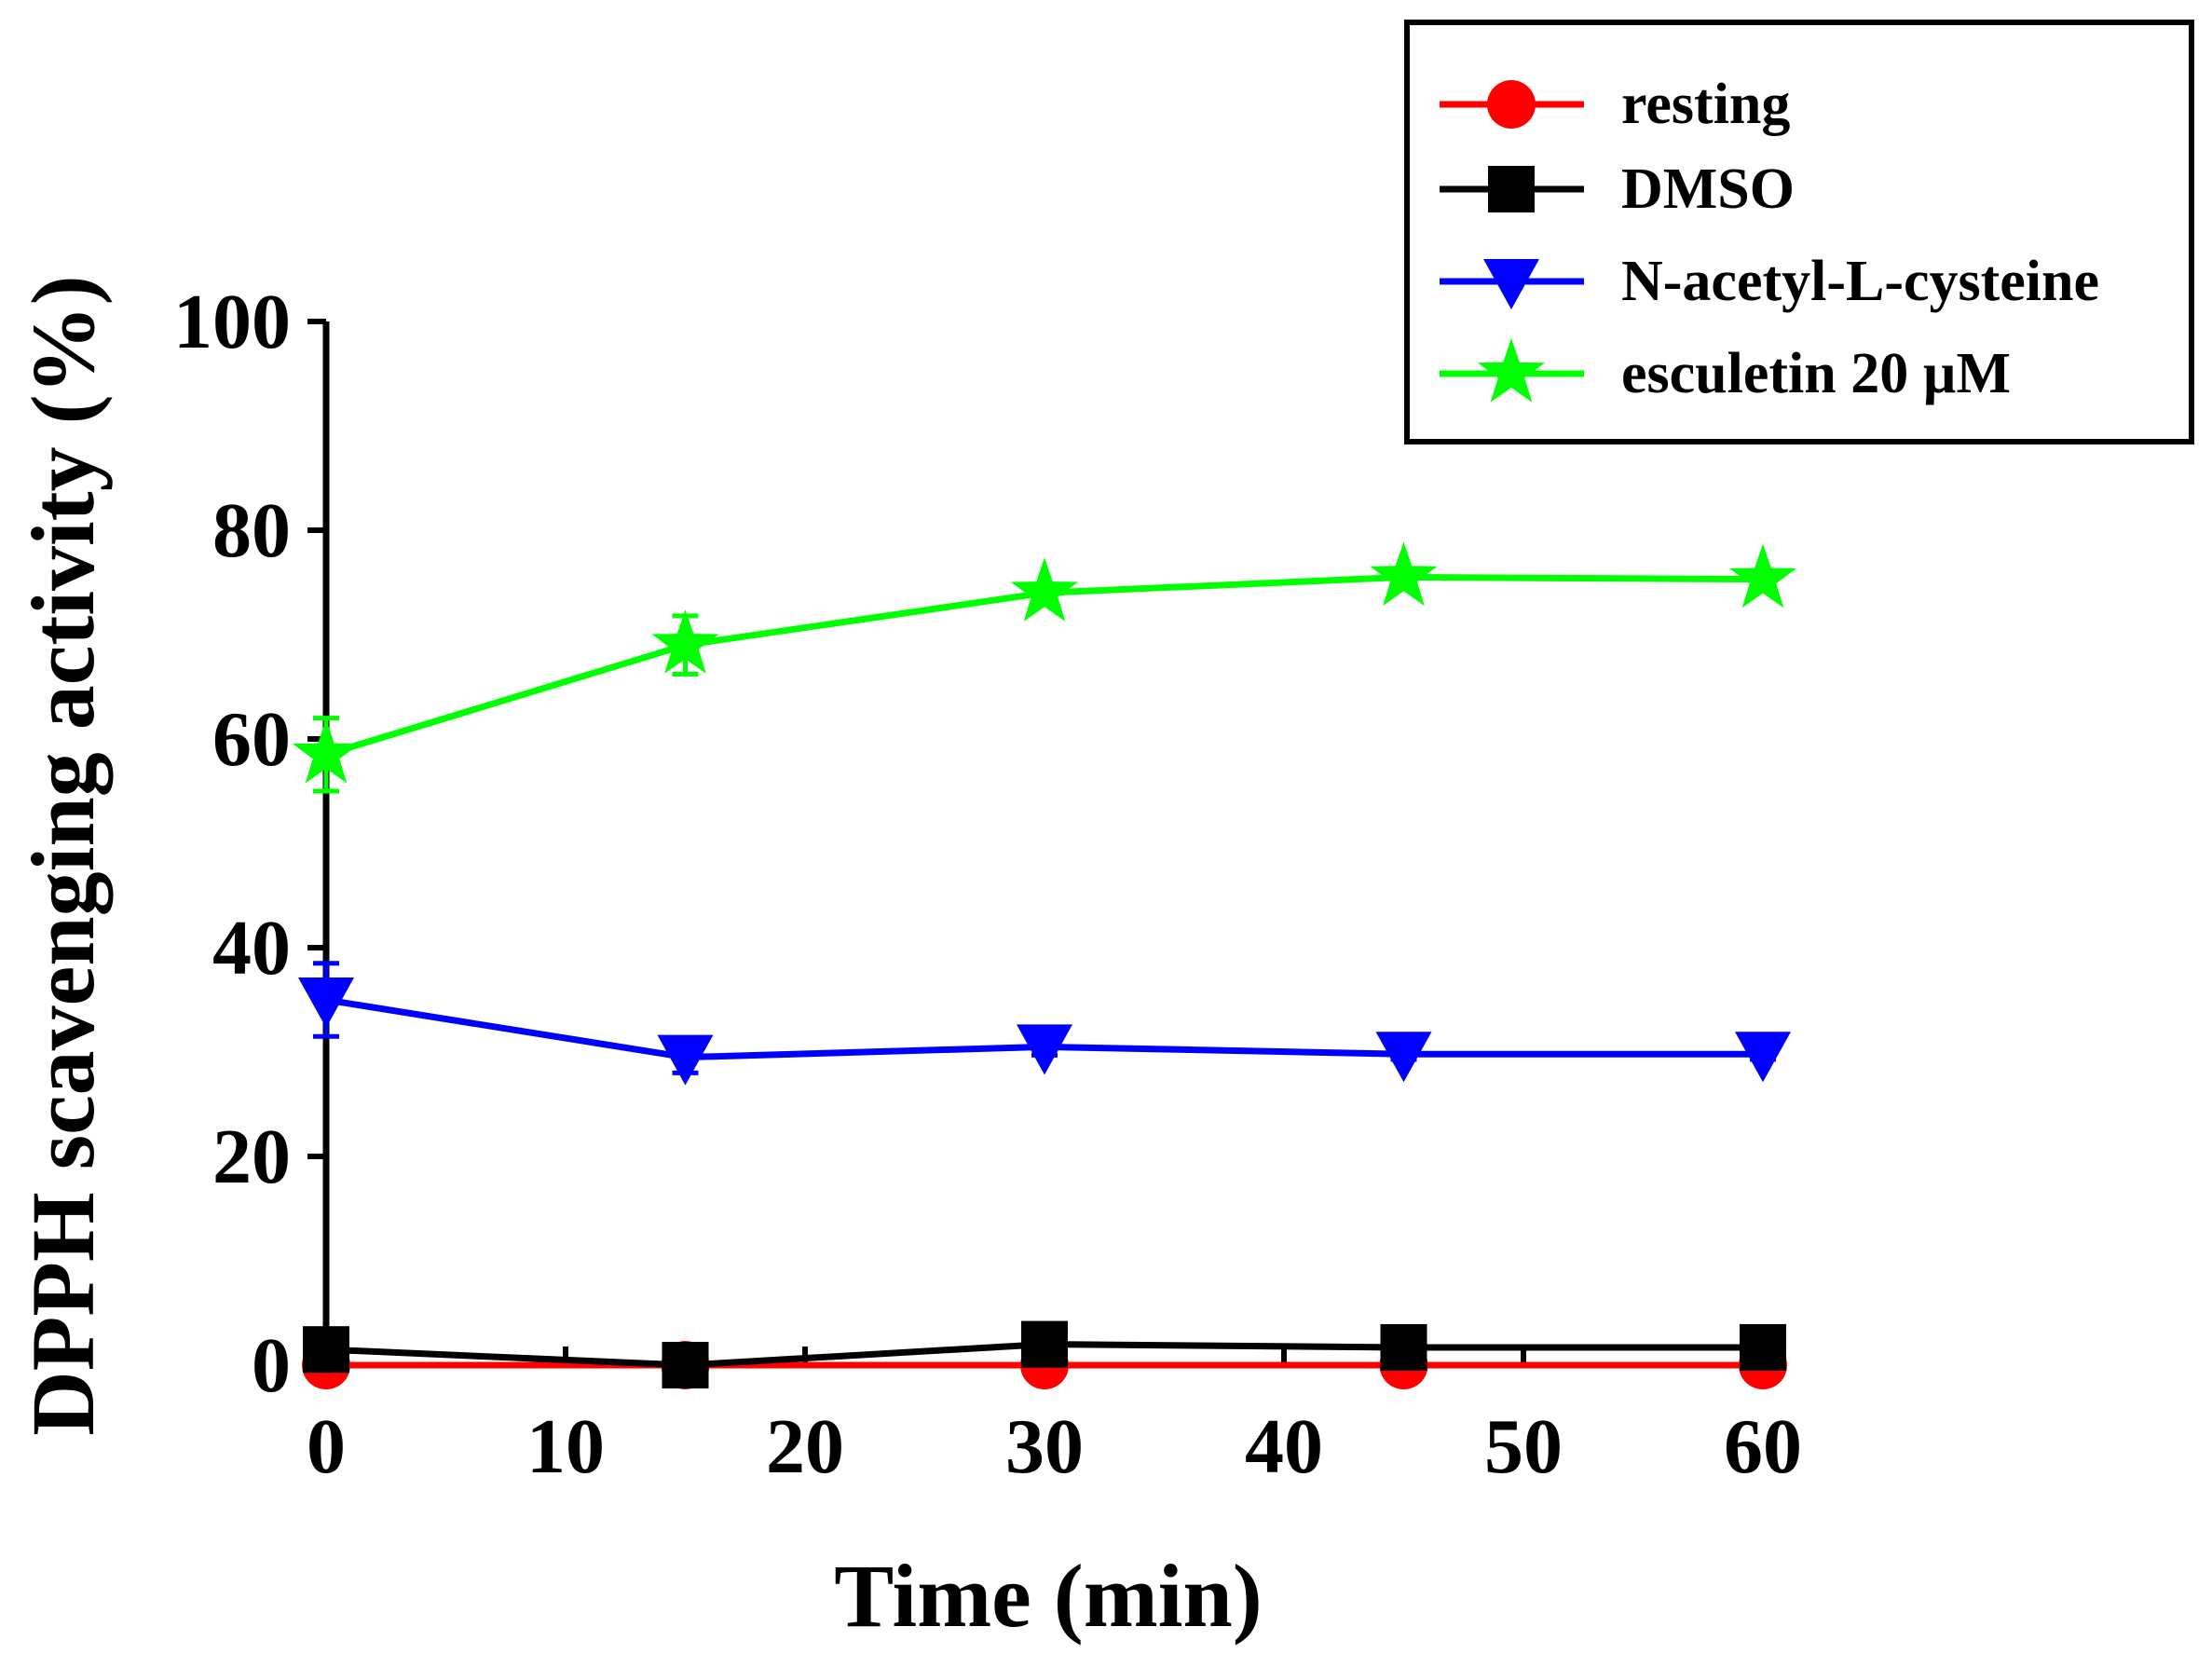  I want to click on legend-item: N-acetyl-L-cysteine, so click(1769, 281).